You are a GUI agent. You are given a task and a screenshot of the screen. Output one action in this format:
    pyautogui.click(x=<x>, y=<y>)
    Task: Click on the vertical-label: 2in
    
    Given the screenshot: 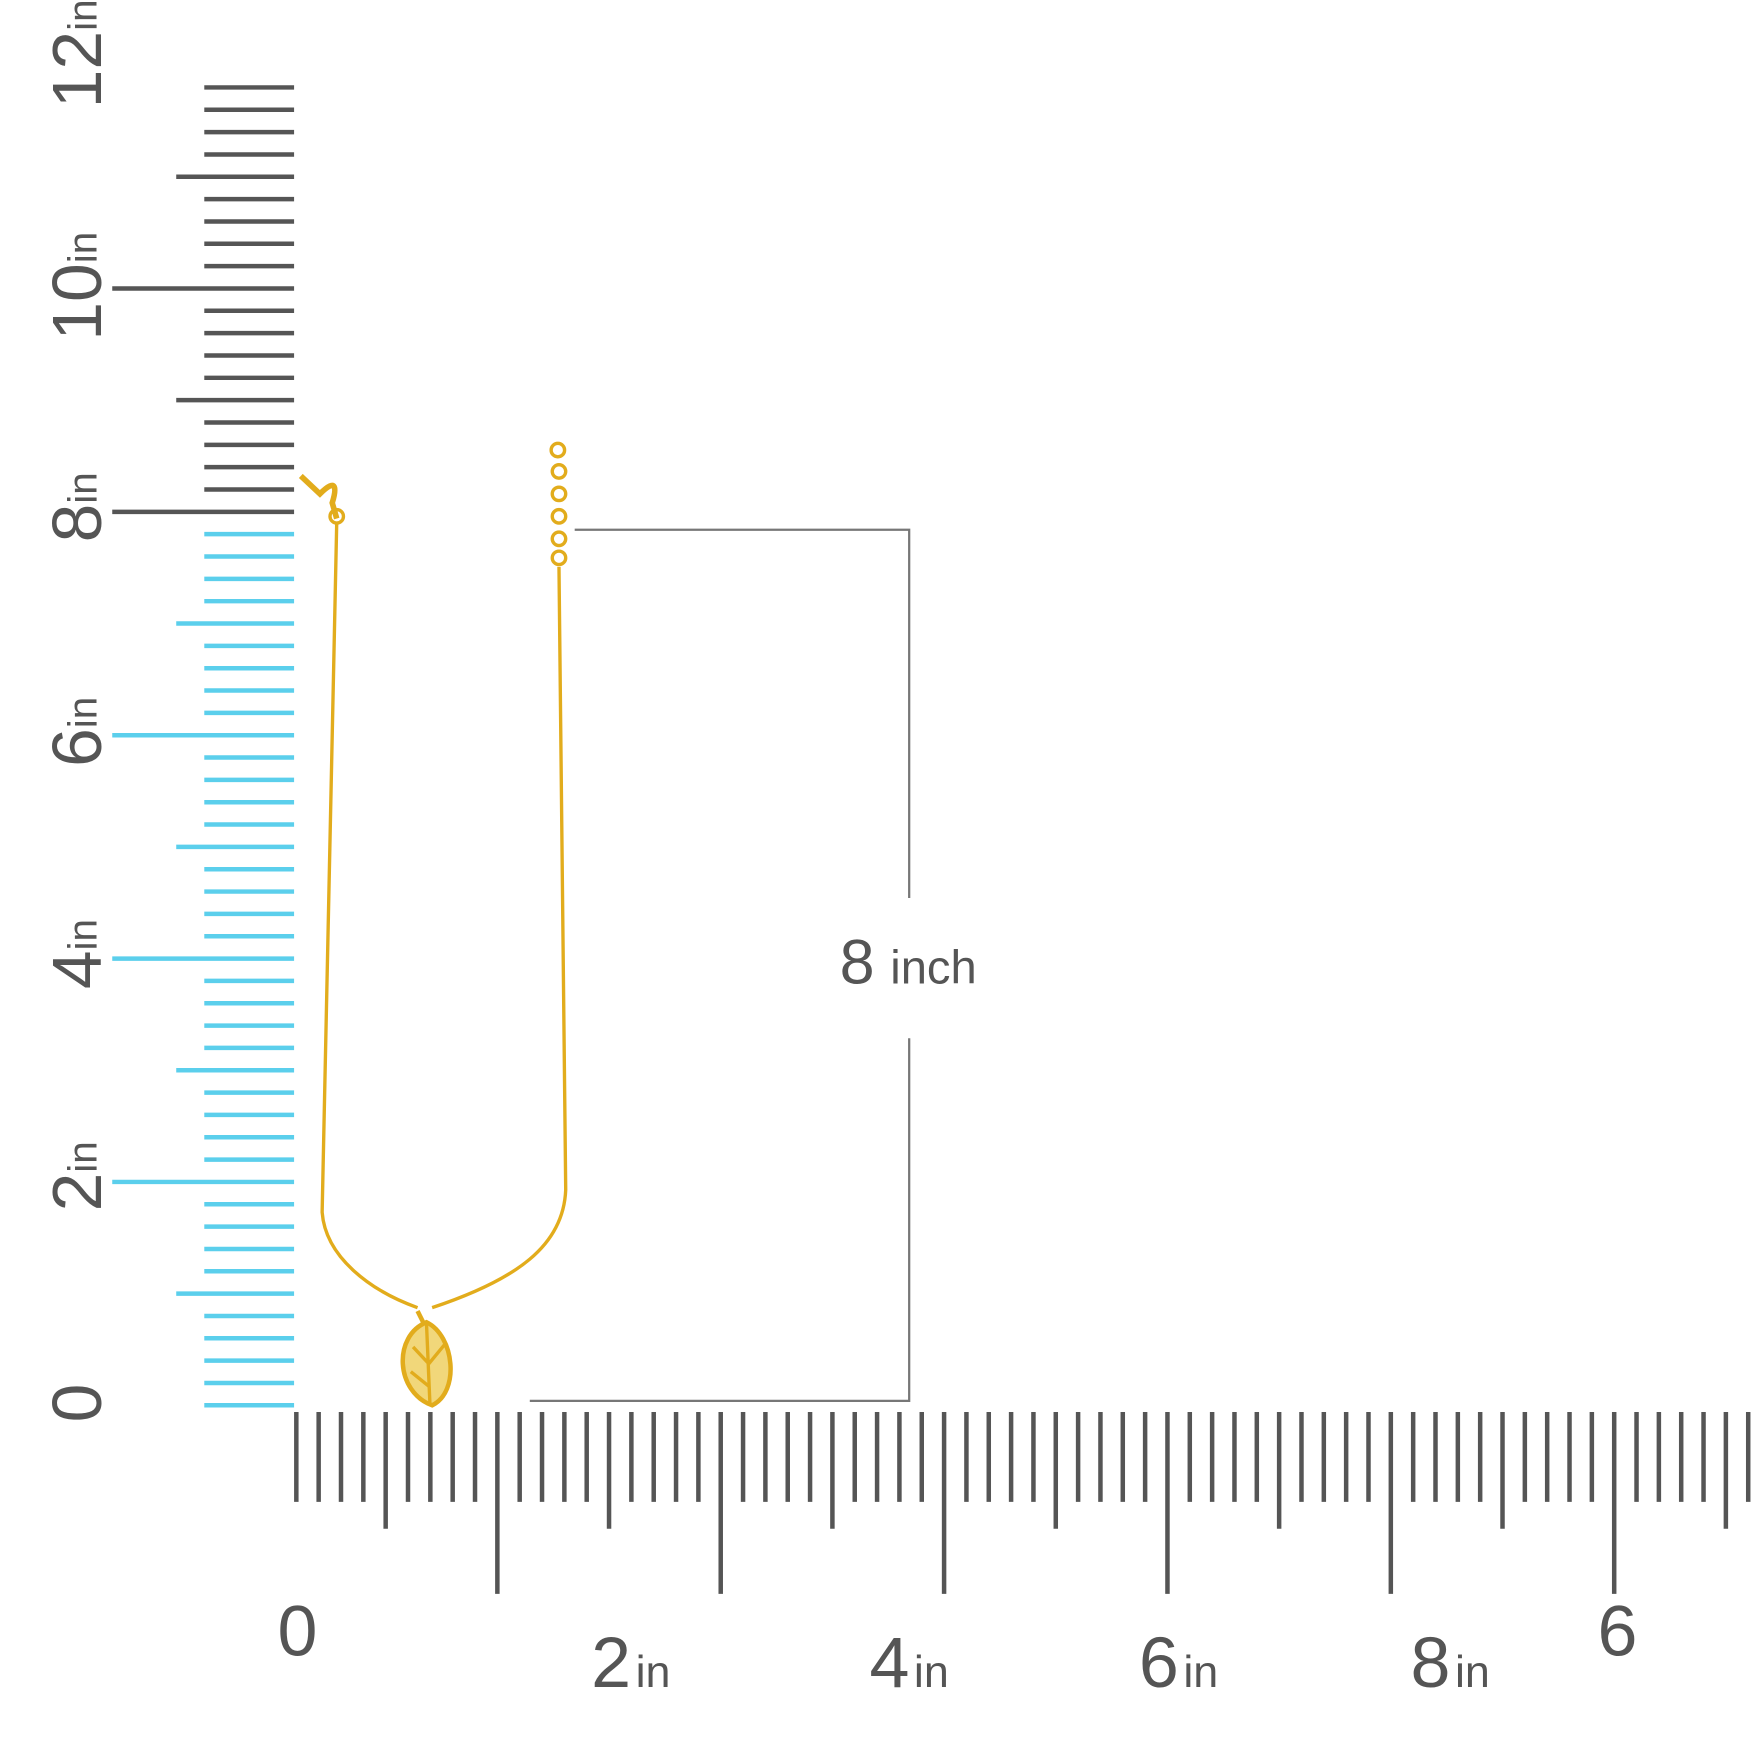 What is the action you would take?
    pyautogui.click(x=77, y=1176)
    